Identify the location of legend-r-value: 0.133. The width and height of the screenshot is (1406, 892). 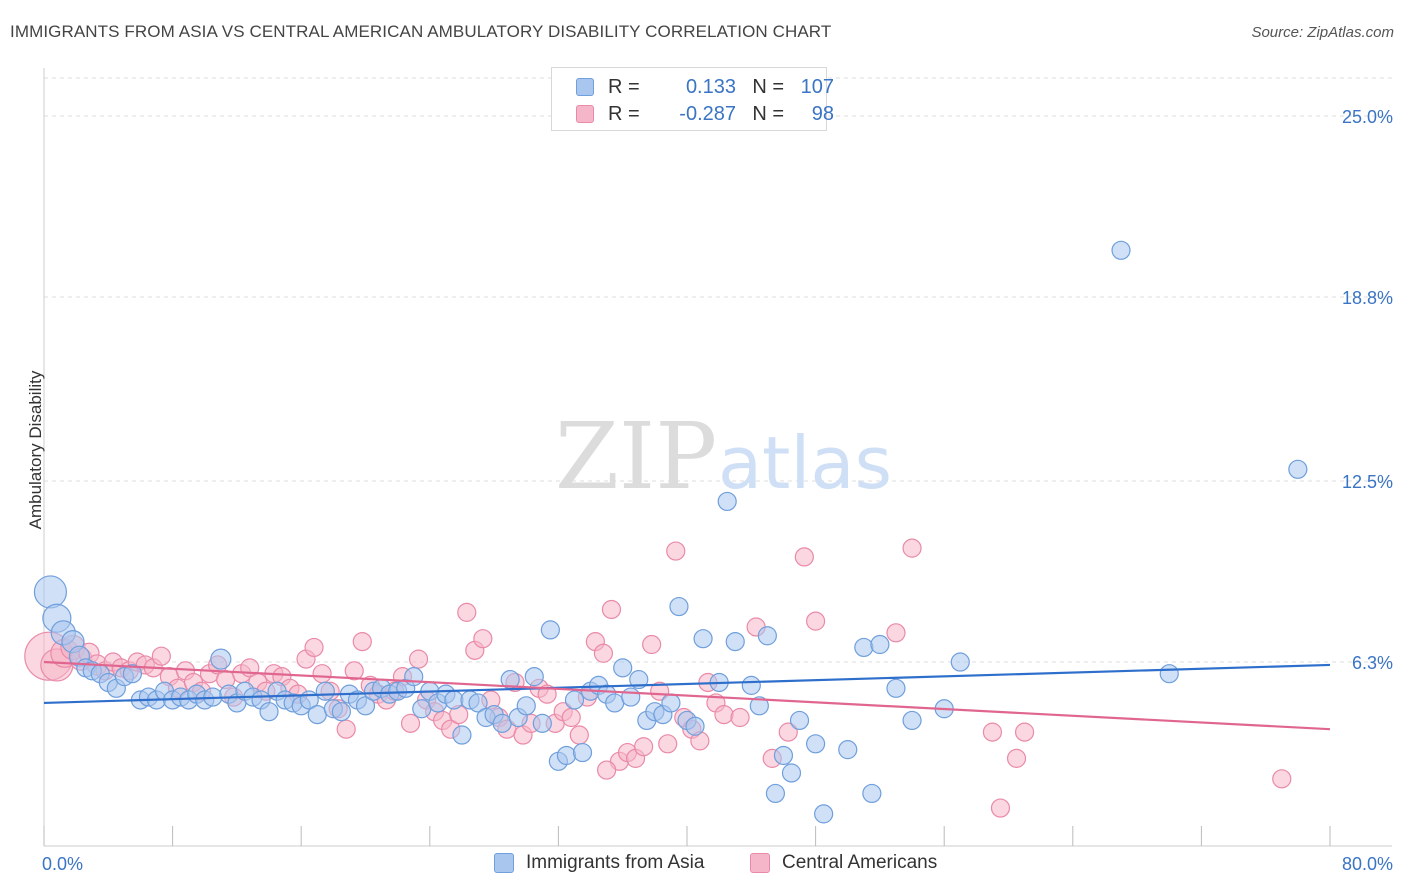
(710, 86).